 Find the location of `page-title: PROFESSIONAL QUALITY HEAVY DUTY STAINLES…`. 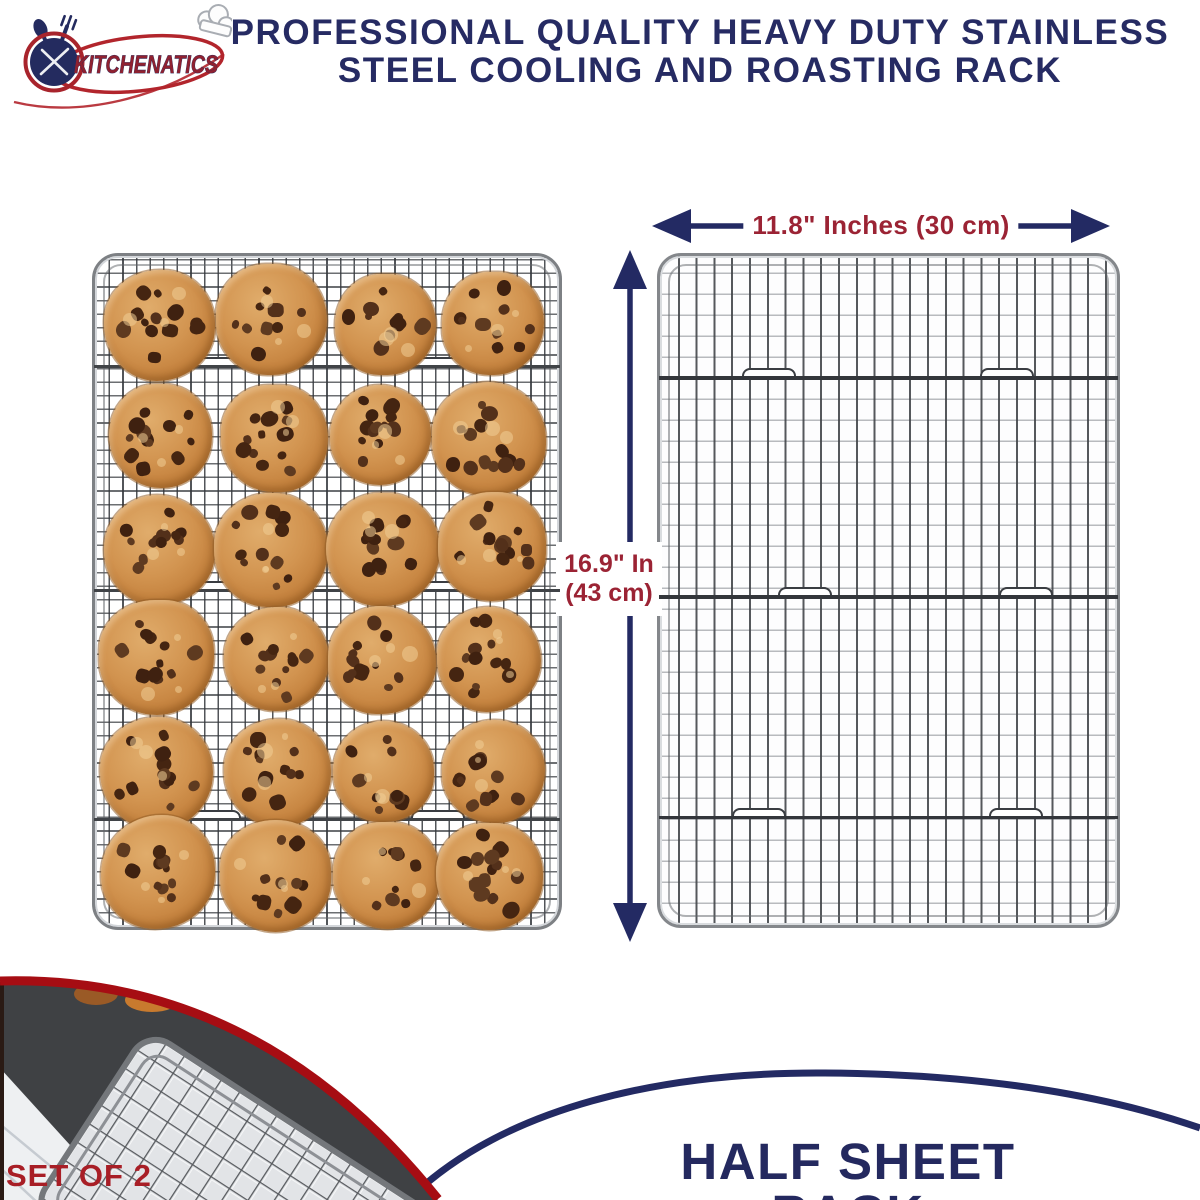

page-title: PROFESSIONAL QUALITY HEAVY DUTY STAINLES… is located at coordinates (700, 52).